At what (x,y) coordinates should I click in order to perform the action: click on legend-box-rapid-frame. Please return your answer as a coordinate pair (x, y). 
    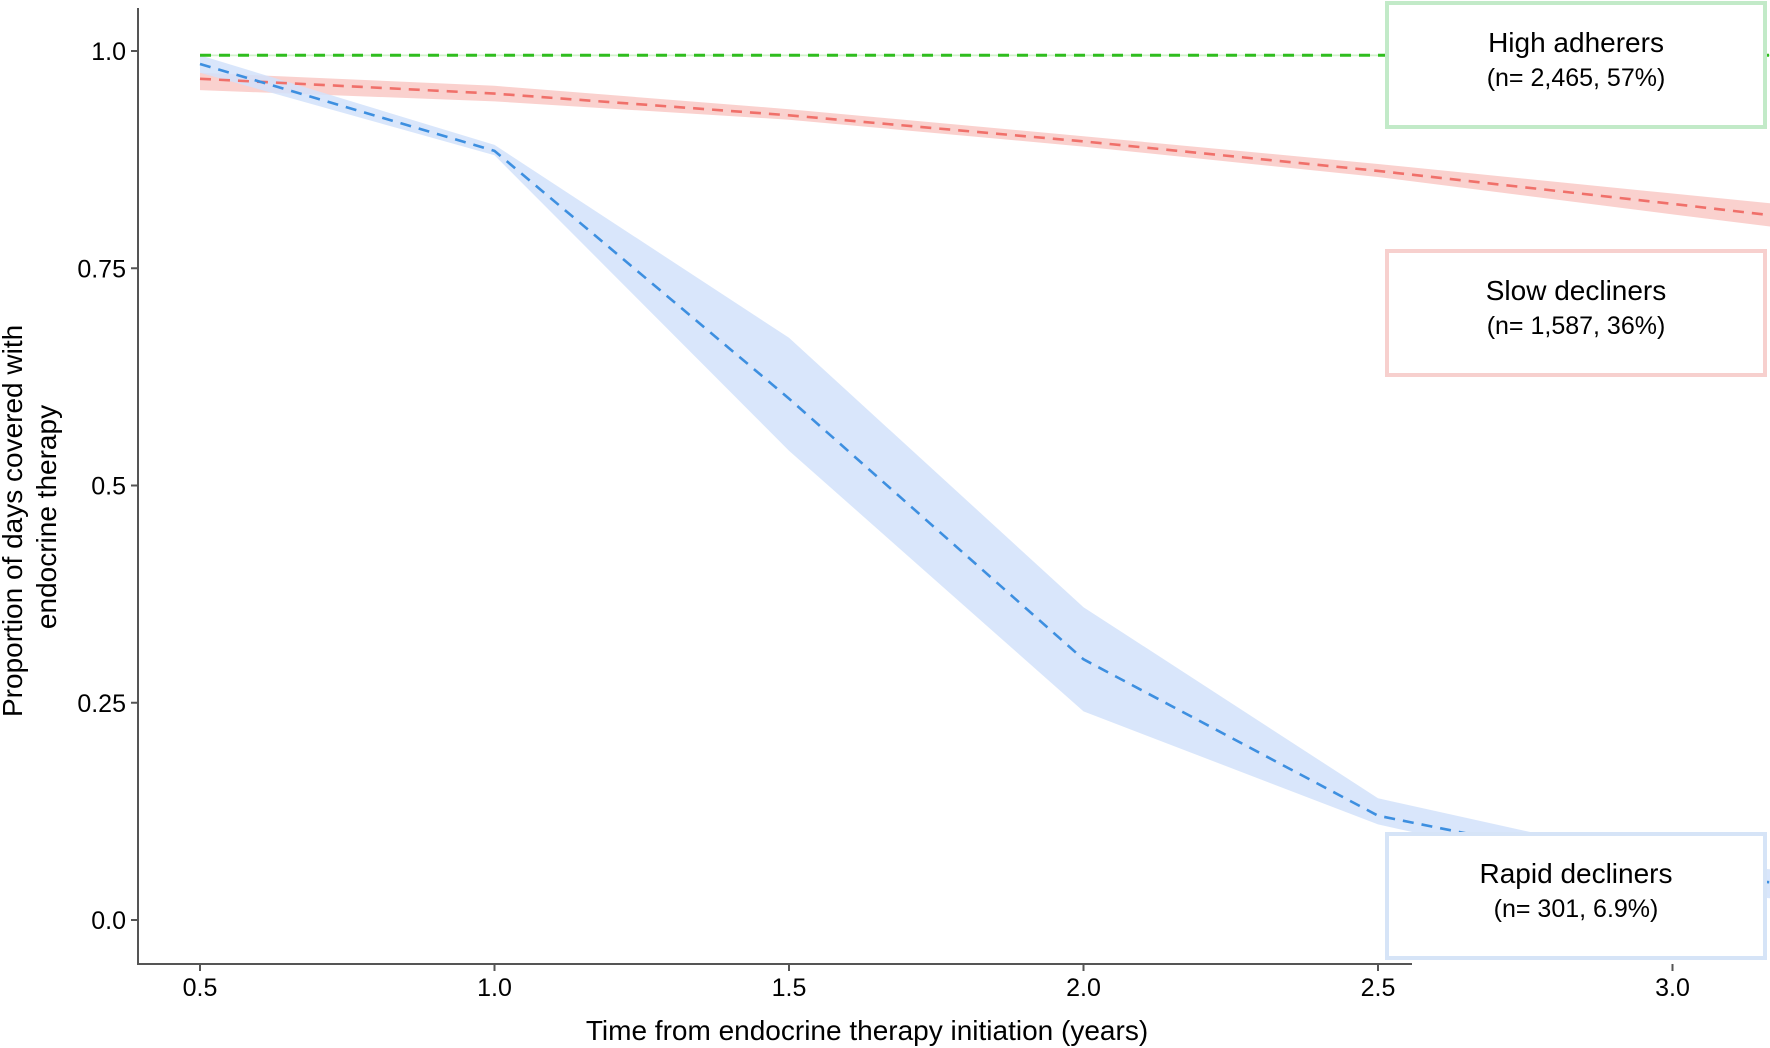
    Looking at the image, I should click on (1576, 896).